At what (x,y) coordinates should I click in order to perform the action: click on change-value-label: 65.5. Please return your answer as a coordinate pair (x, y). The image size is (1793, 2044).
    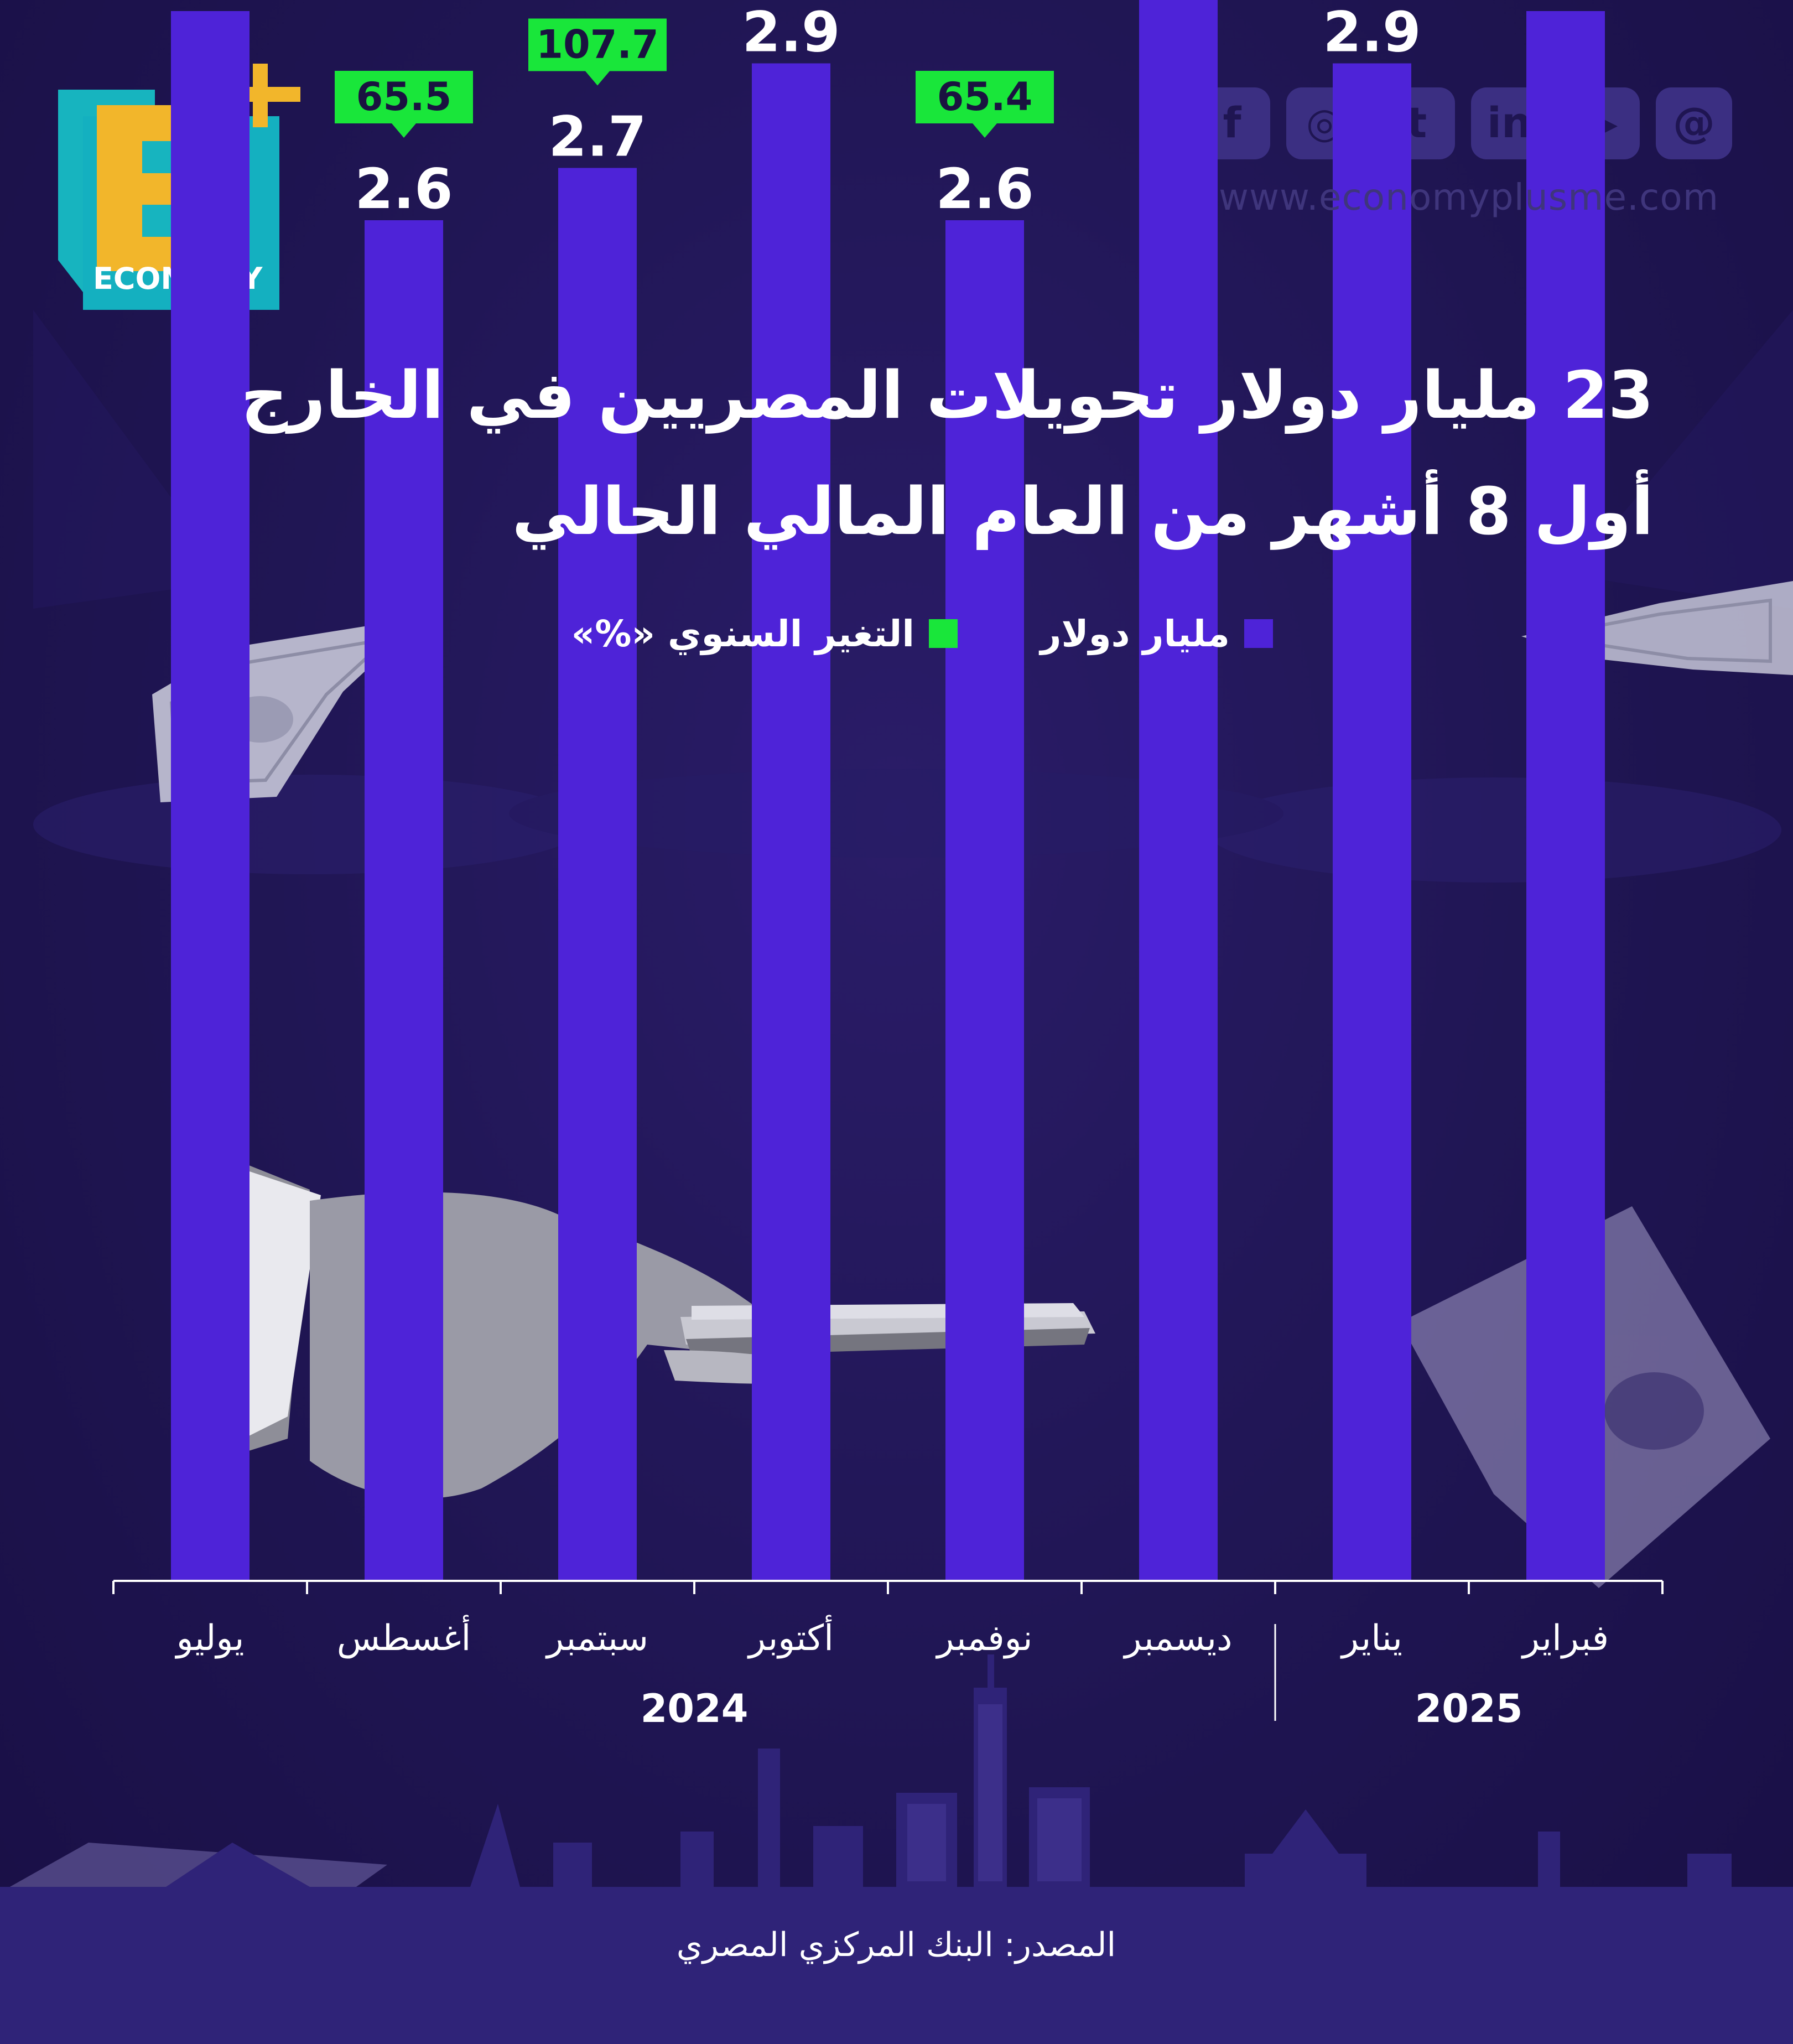
    Looking at the image, I should click on (404, 97).